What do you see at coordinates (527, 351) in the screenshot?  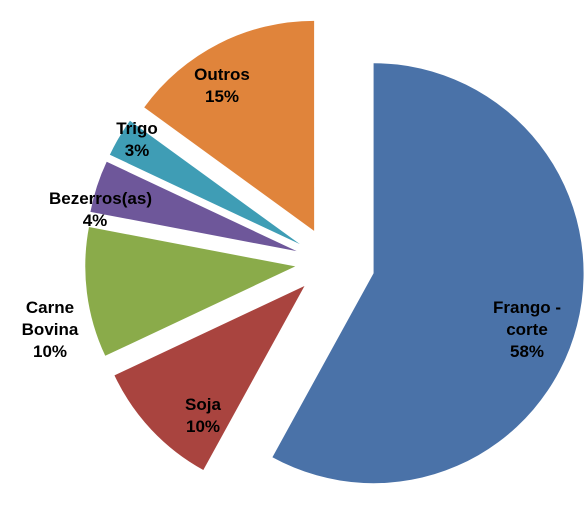 I see `slice-percent: 58%` at bounding box center [527, 351].